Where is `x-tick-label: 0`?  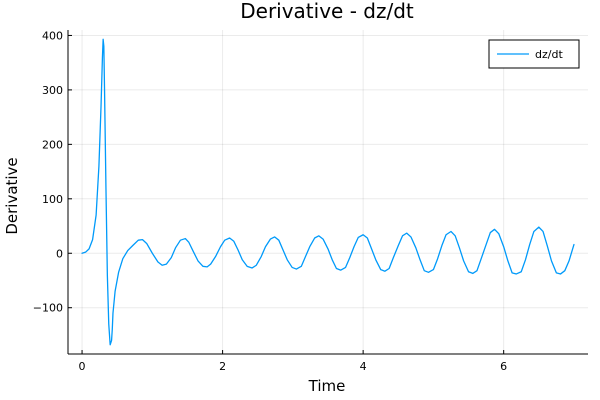 x-tick-label: 0 is located at coordinates (82, 366).